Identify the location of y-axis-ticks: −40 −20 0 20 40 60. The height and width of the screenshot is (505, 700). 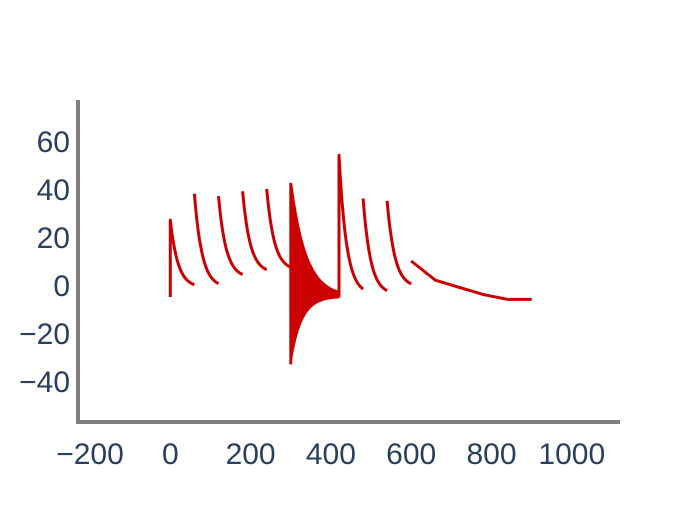
(44, 262).